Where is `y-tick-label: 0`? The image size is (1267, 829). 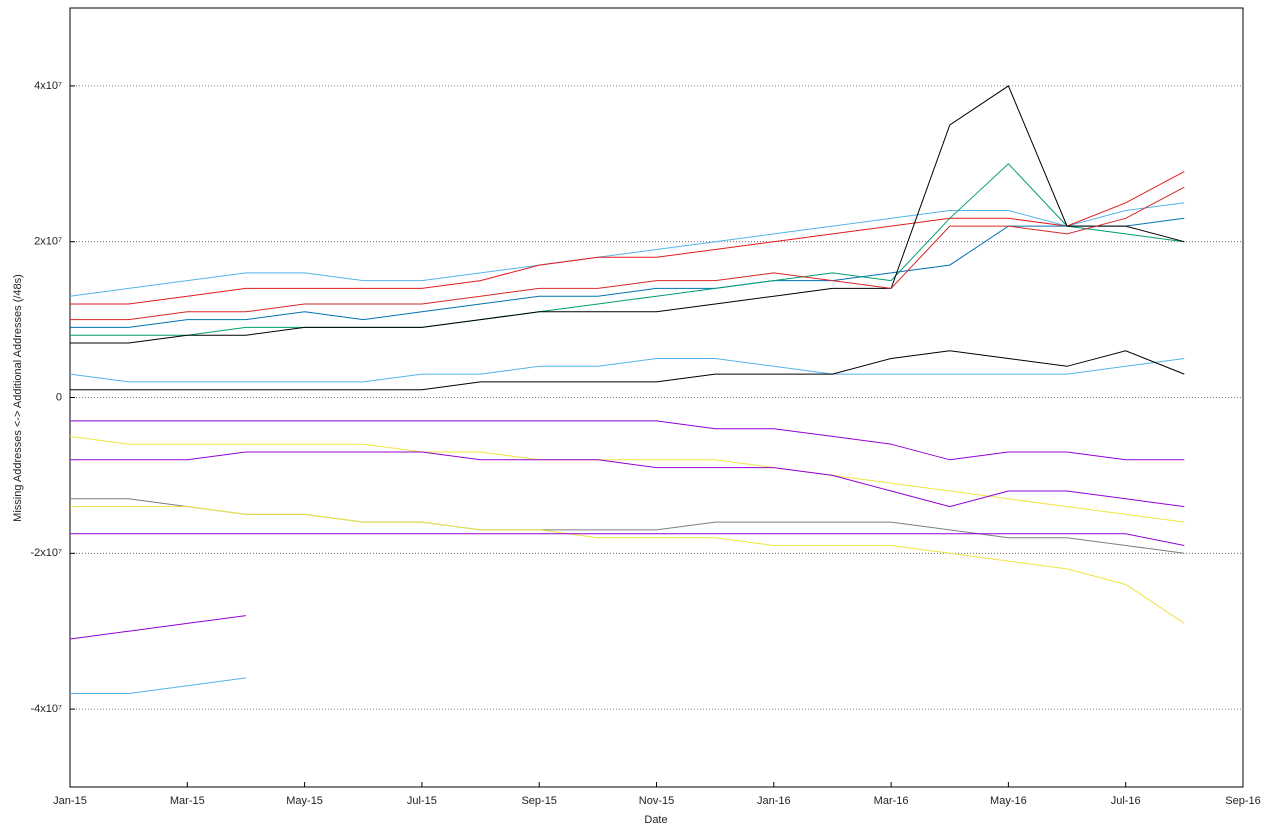
y-tick-label: 0 is located at coordinates (59, 397).